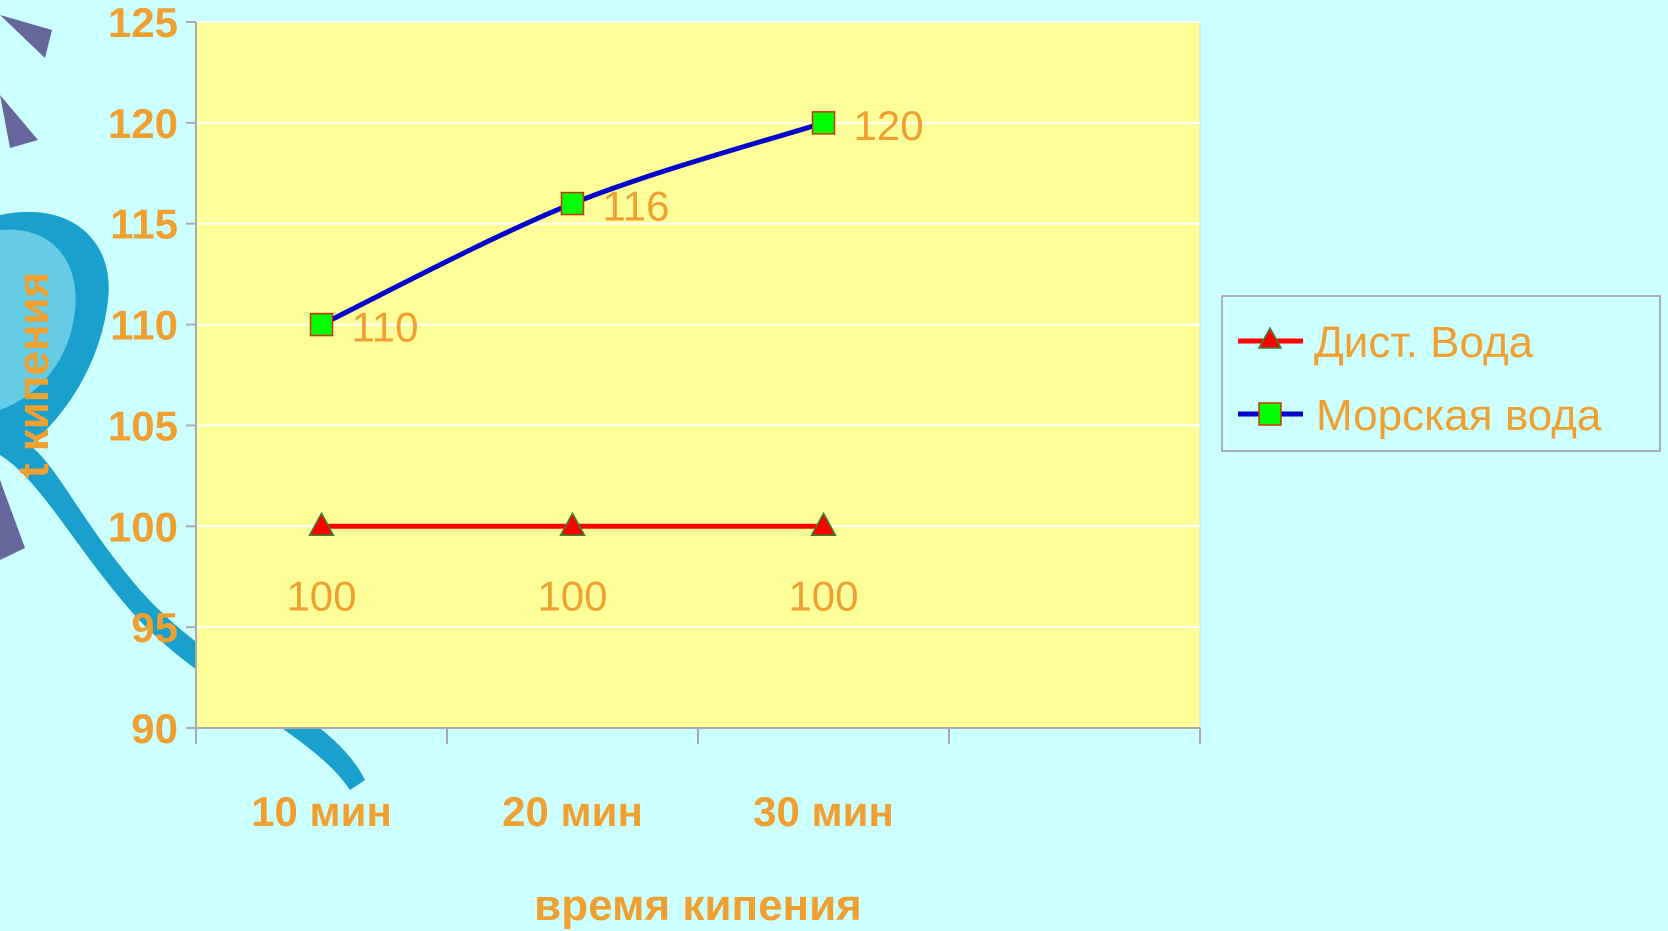  What do you see at coordinates (144, 325) in the screenshot?
I see `y-tick-label: 110` at bounding box center [144, 325].